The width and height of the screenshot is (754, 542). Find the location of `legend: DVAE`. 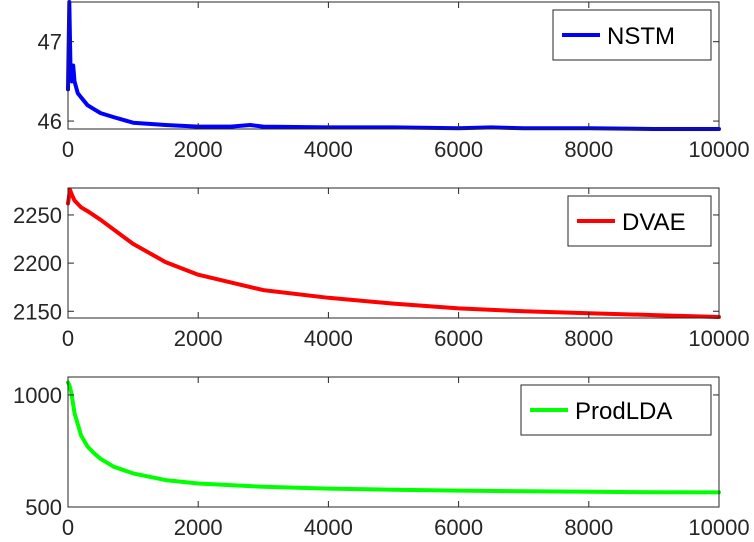

legend: DVAE is located at coordinates (639, 221).